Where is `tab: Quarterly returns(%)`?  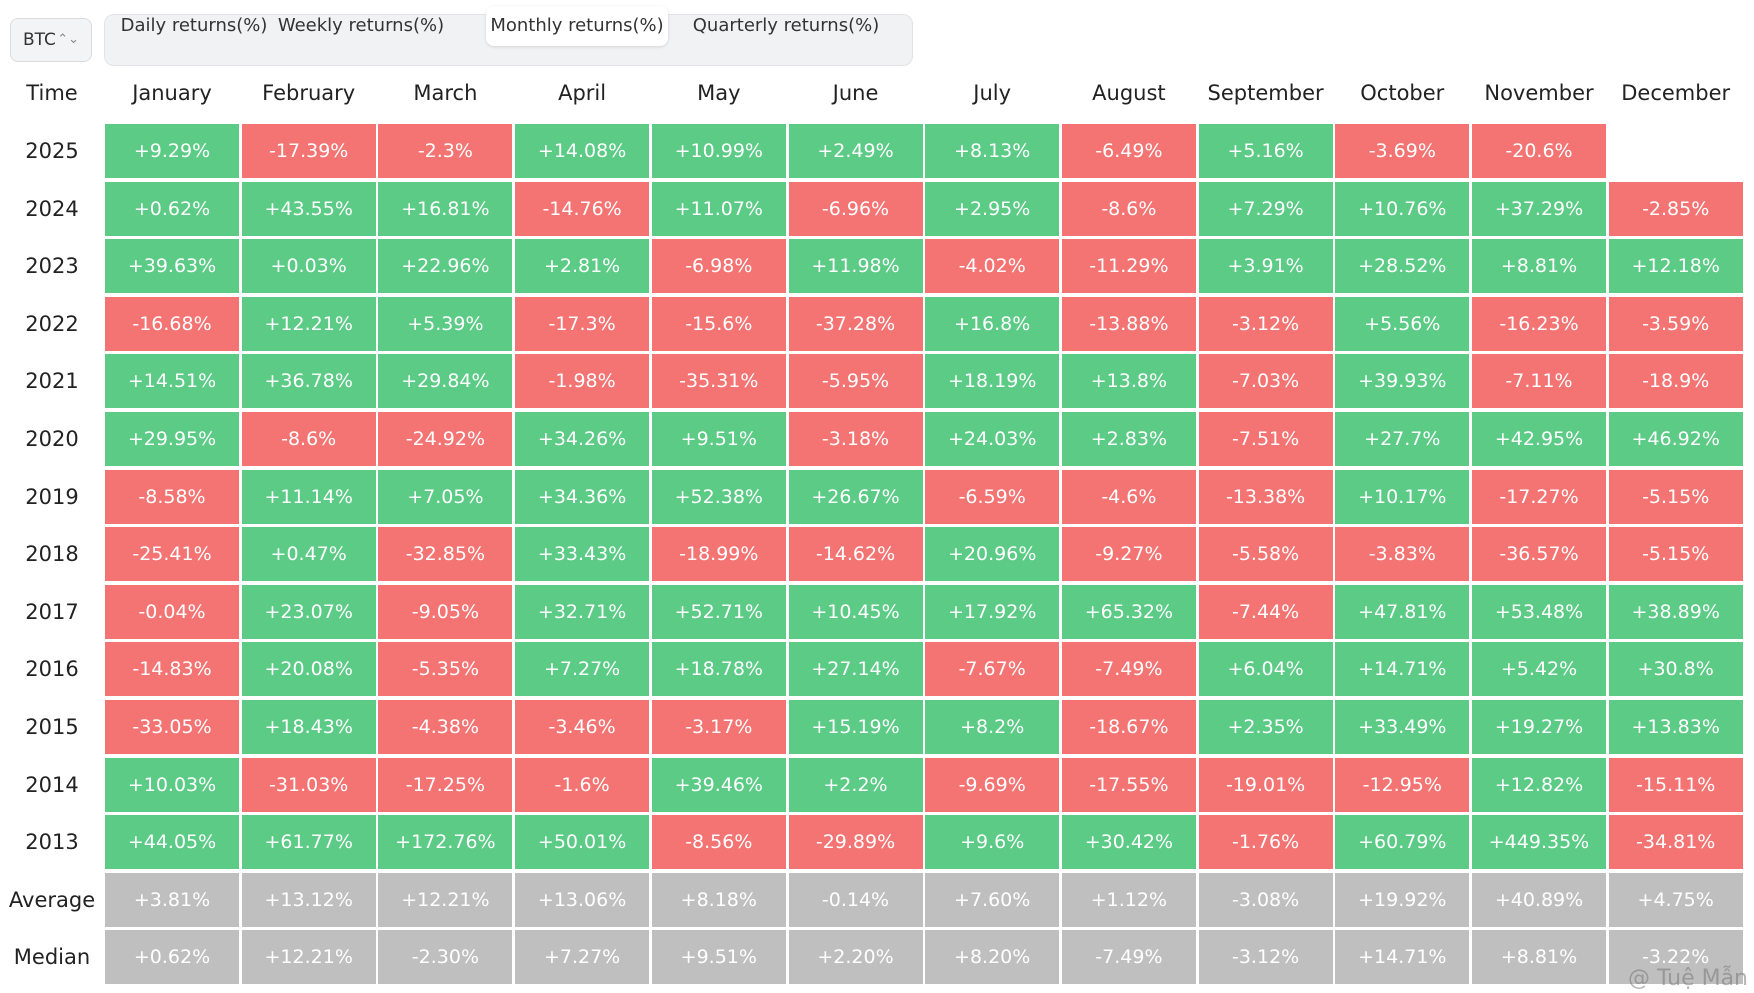
tab: Quarterly returns(%) is located at coordinates (786, 25).